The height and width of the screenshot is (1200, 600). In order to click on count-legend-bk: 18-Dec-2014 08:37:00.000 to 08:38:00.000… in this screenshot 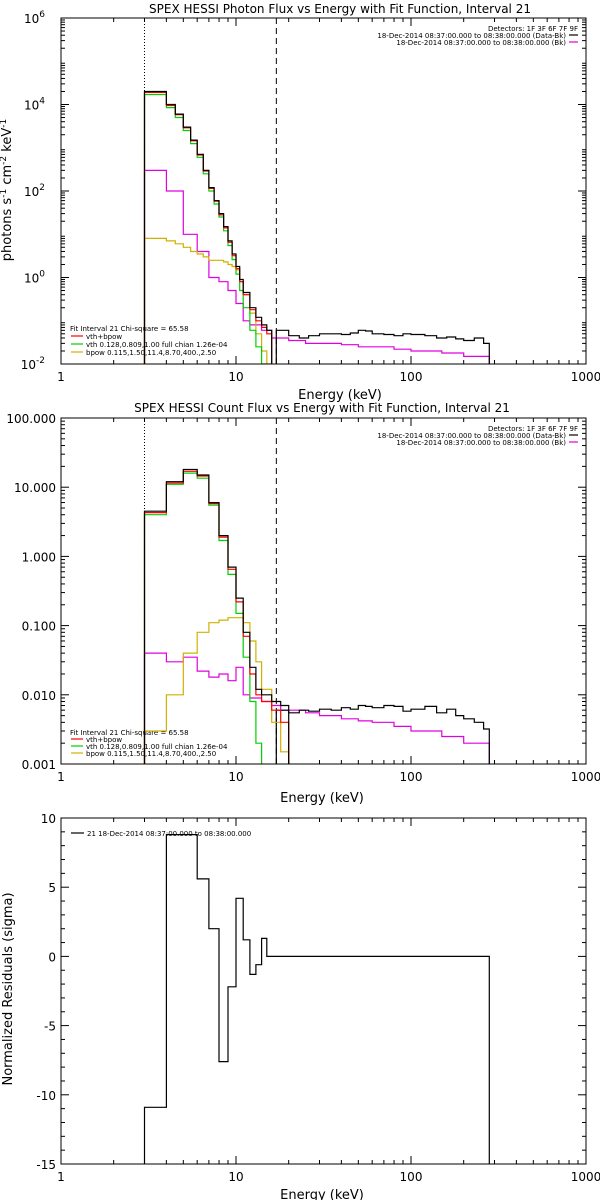, I will do `click(481, 443)`.